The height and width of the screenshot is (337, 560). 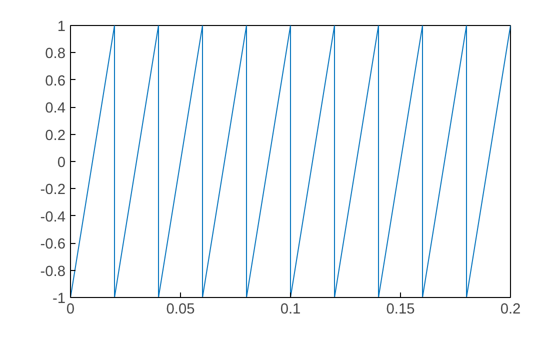 I want to click on y-tick-label: -0.8, so click(x=53, y=272).